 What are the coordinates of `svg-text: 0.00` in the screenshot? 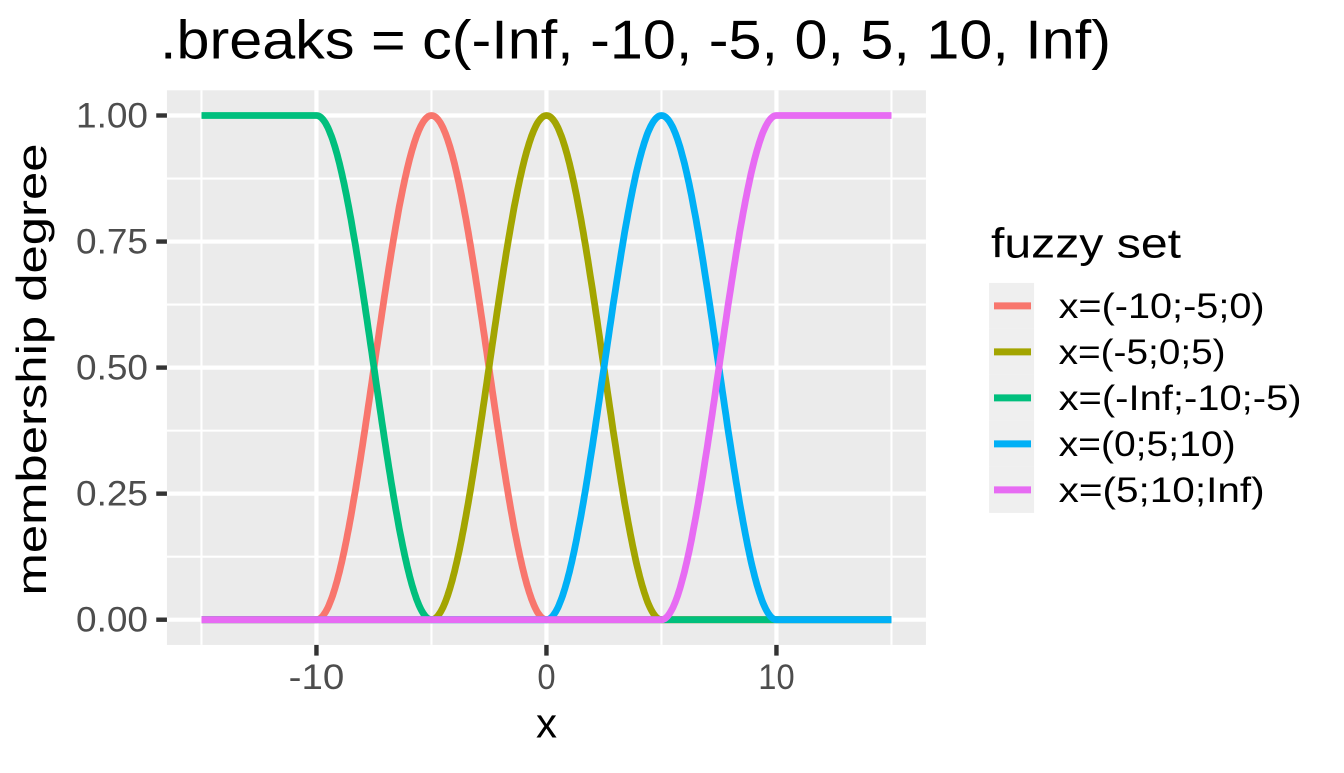 It's located at (112, 620).